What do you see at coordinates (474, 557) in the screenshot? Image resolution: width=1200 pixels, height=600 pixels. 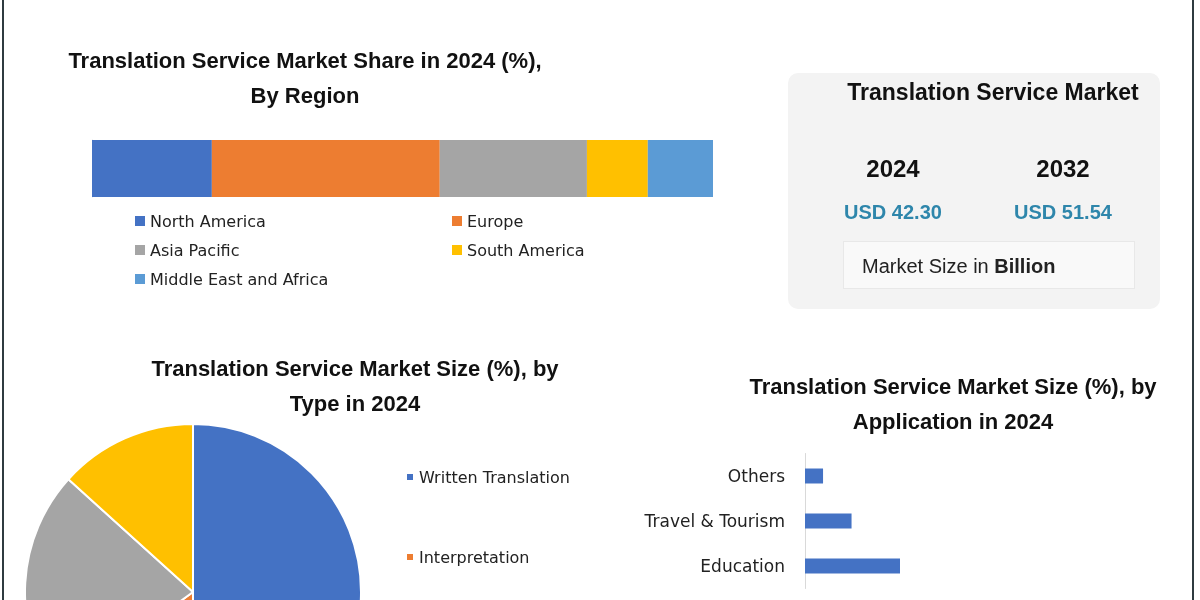 I see `legend-label: Interpretation` at bounding box center [474, 557].